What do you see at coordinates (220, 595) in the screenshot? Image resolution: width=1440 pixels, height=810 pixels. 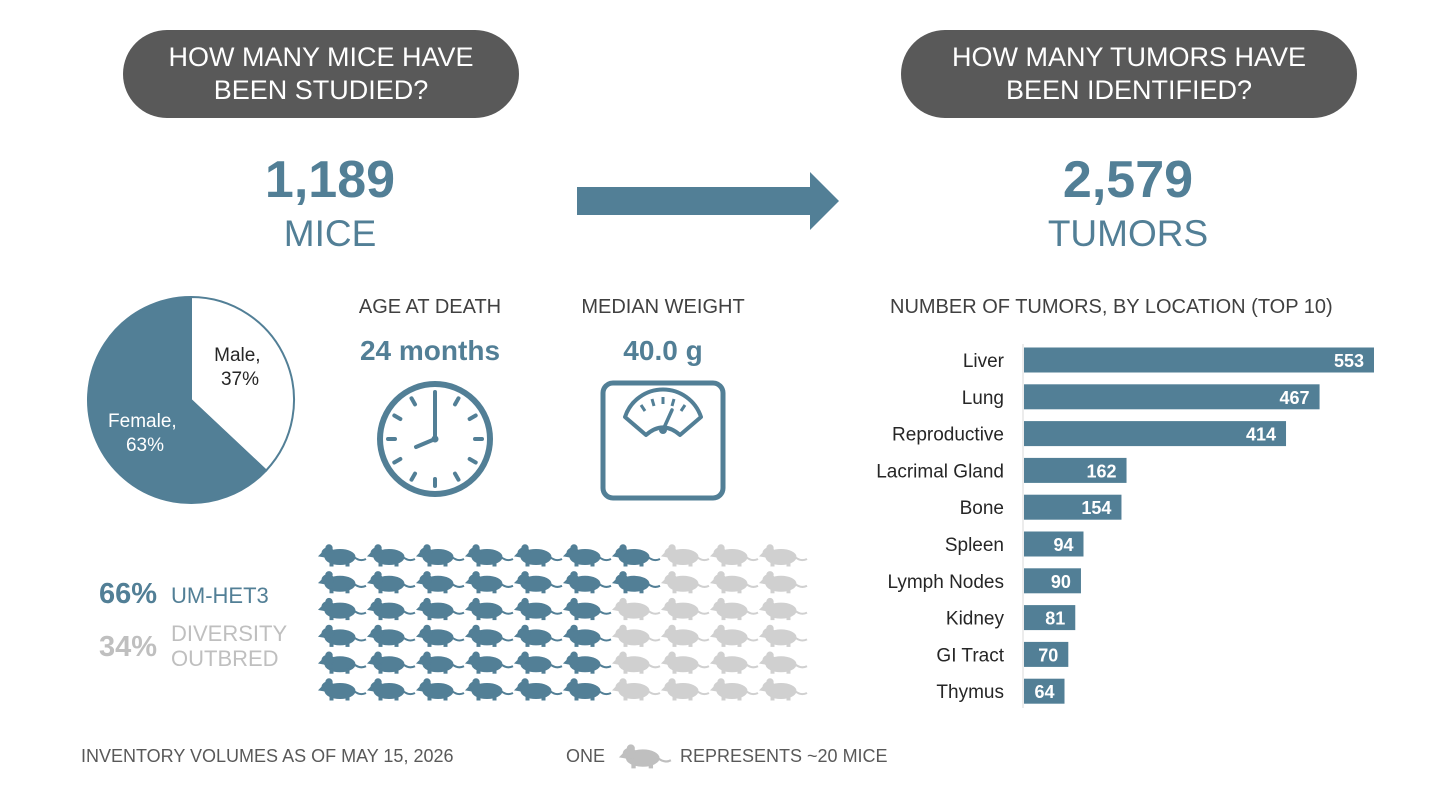 I see `um-het3-label: UM-HET3` at bounding box center [220, 595].